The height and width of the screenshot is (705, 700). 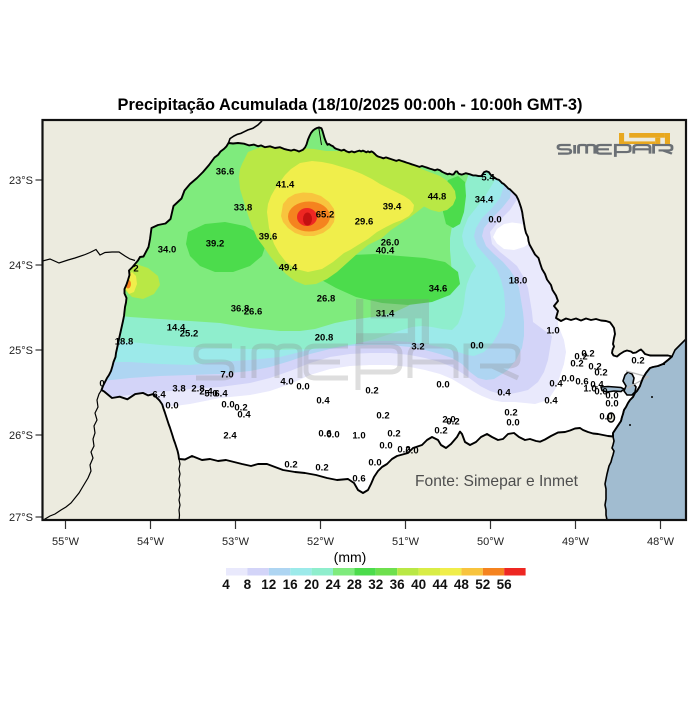 What do you see at coordinates (491, 542) in the screenshot?
I see `svg-text: 50°W` at bounding box center [491, 542].